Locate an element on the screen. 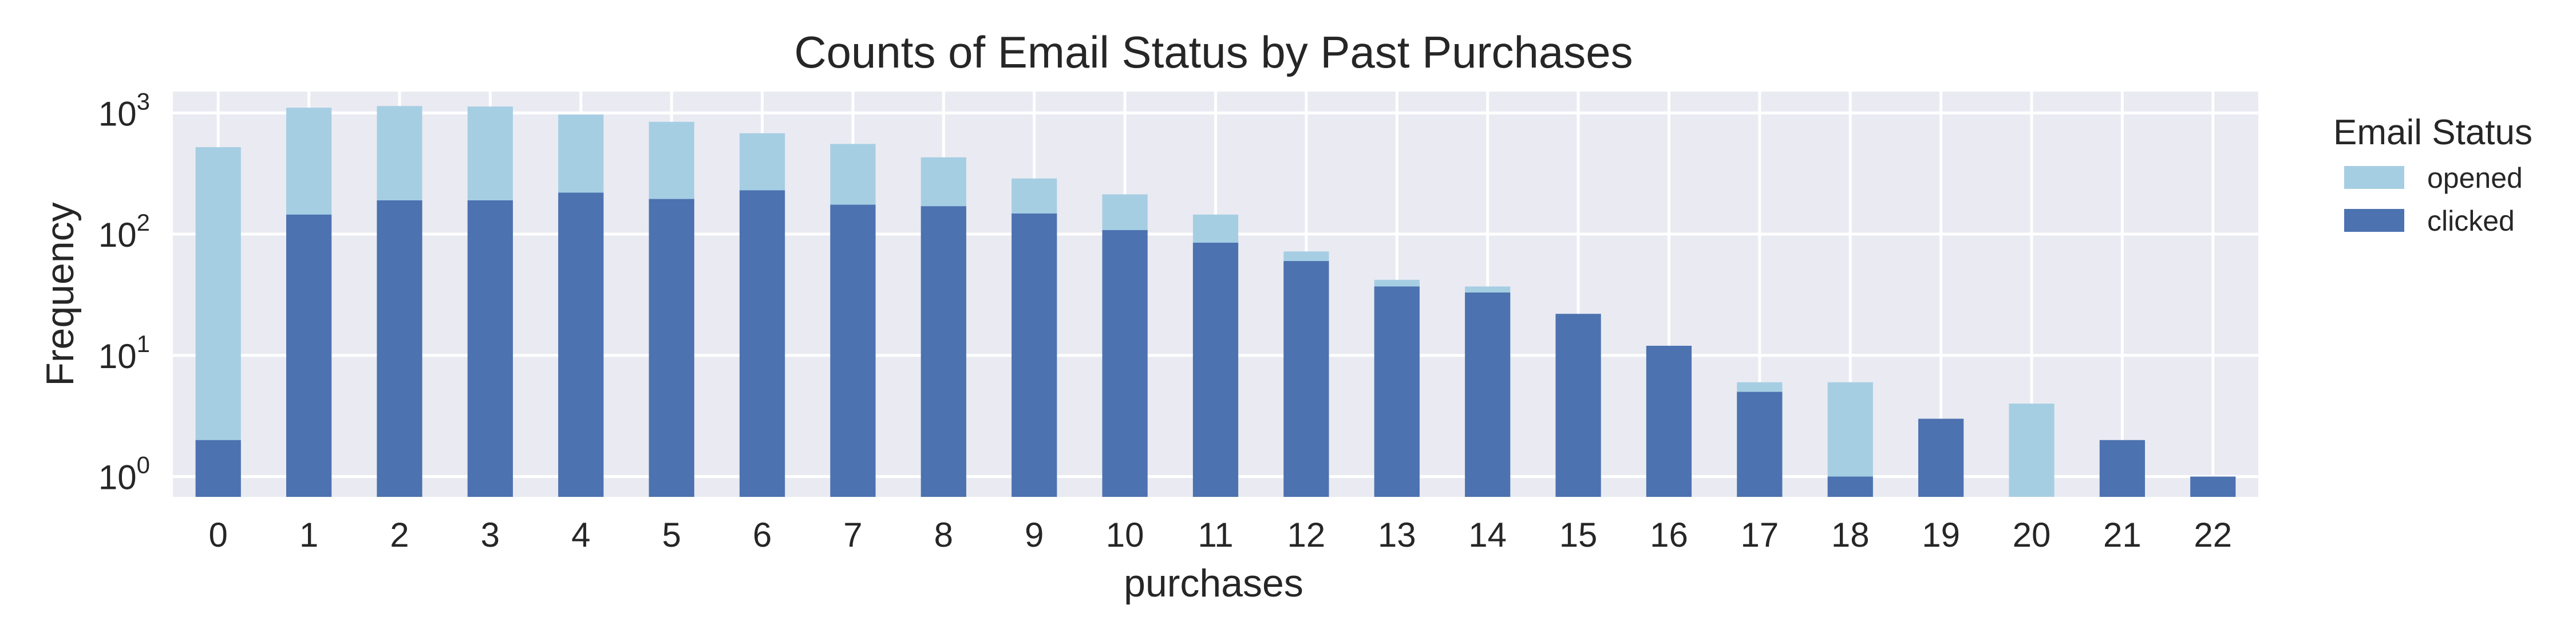 The width and height of the screenshot is (2576, 644). x-tick-20: 20 is located at coordinates (2032, 535).